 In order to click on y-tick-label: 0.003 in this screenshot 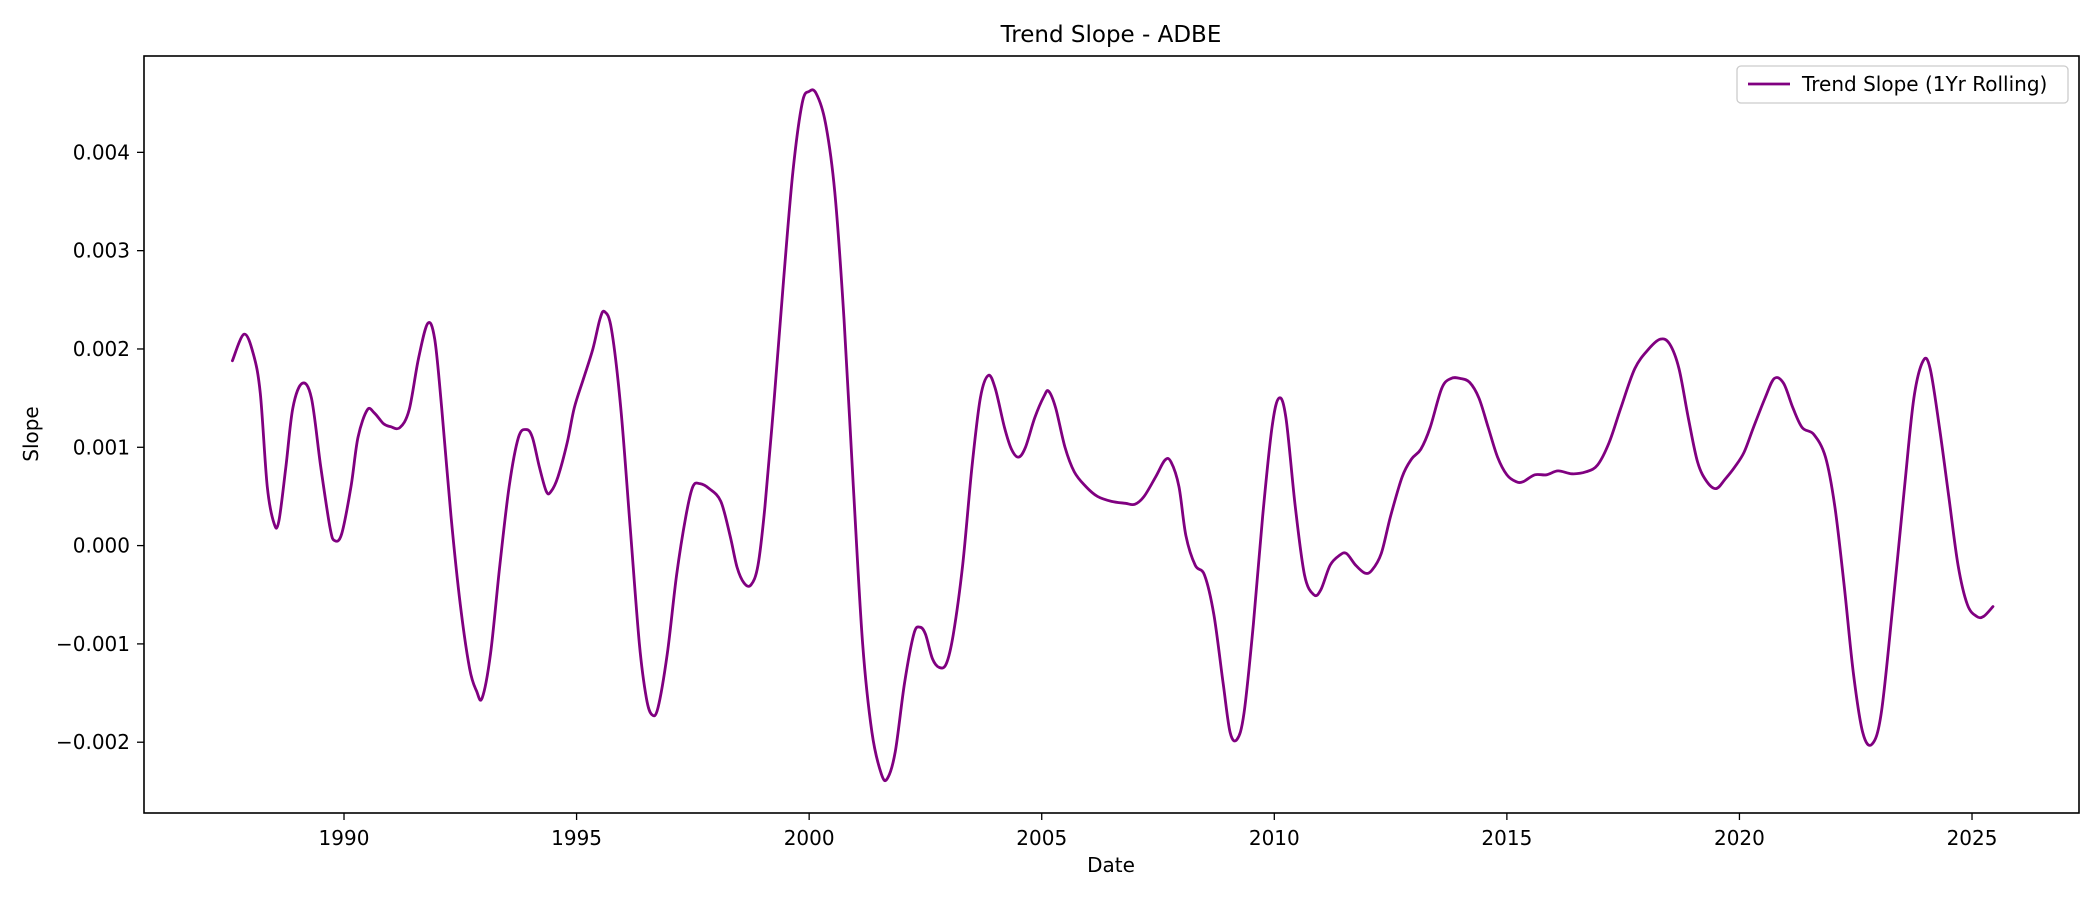, I will do `click(101, 251)`.